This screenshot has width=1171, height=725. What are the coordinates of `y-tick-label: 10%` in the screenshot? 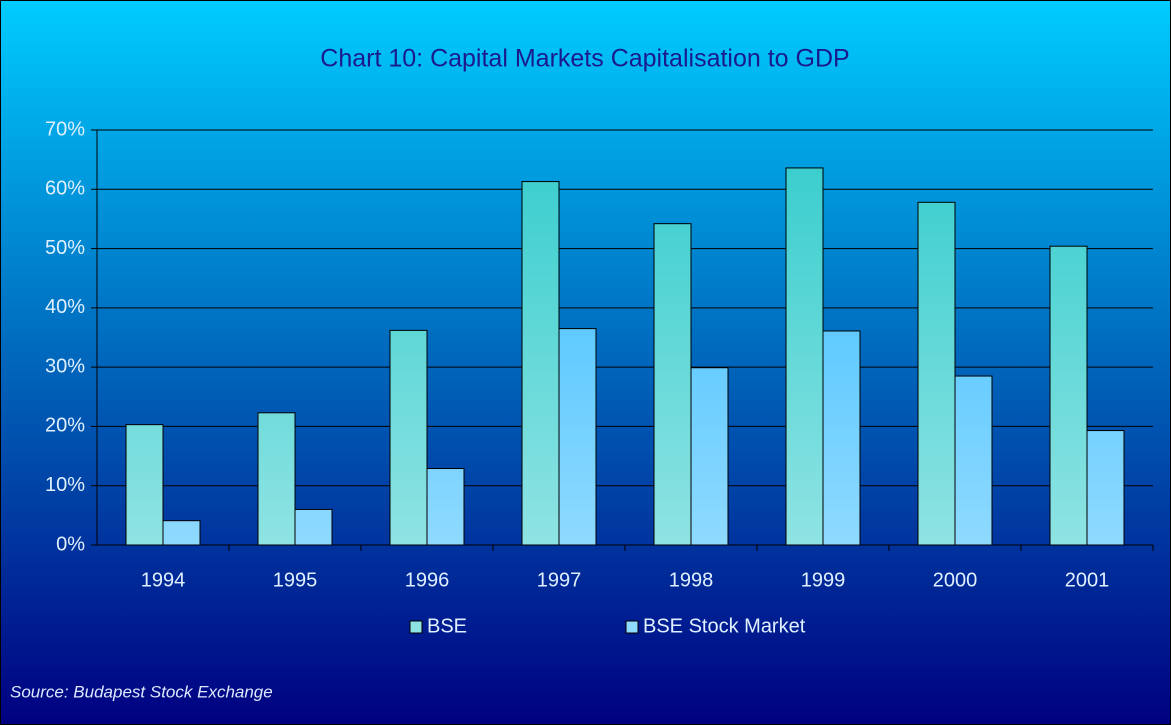 It's located at (65, 485).